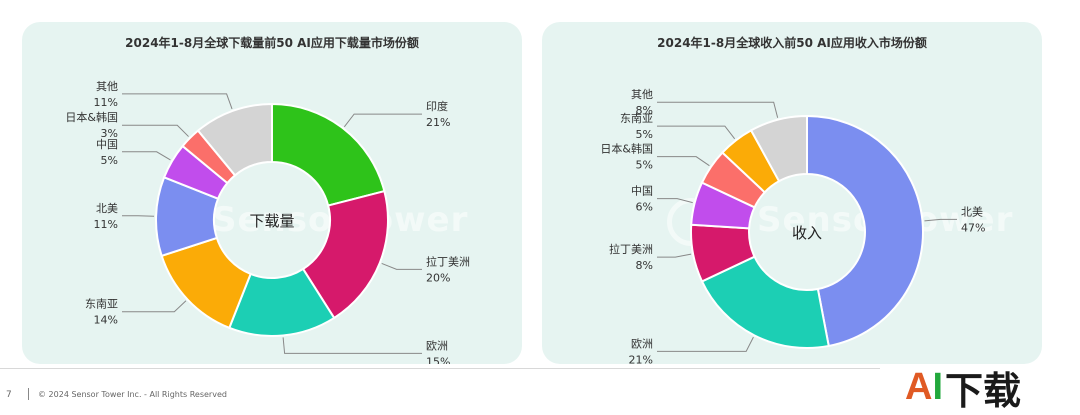  I want to click on slice-label: 印度, so click(437, 106).